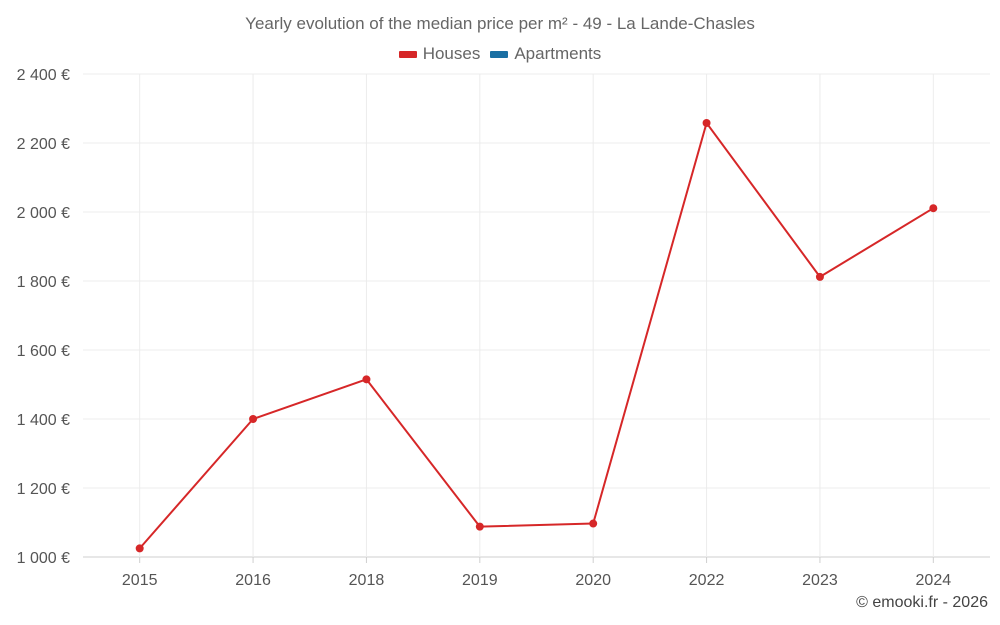 This screenshot has width=1000, height=625. I want to click on y-tick-label: 1 200 €, so click(43, 489).